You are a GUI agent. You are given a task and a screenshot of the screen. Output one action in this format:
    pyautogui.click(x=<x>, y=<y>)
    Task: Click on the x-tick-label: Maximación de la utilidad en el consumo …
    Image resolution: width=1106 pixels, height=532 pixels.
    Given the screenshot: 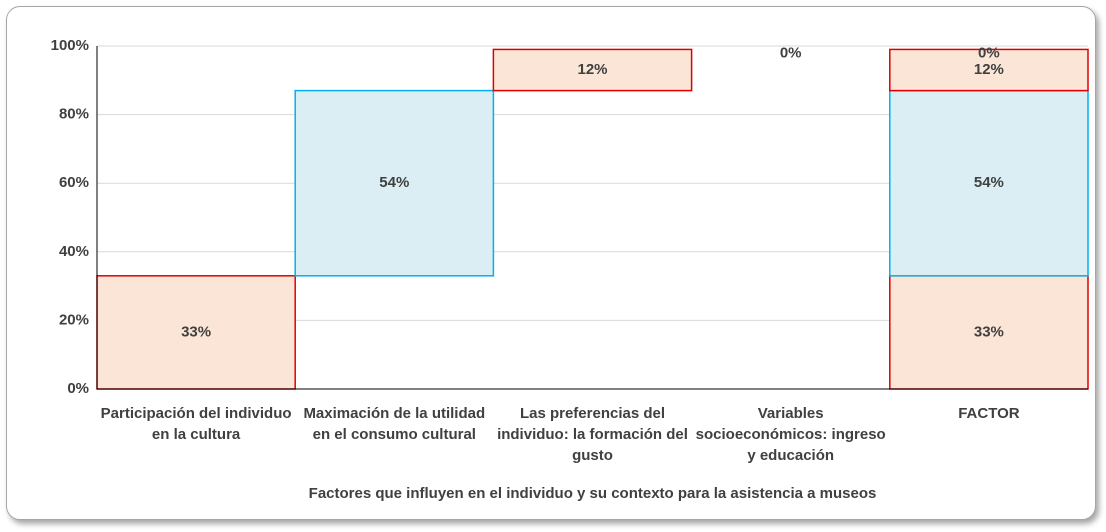 What is the action you would take?
    pyautogui.click(x=394, y=424)
    